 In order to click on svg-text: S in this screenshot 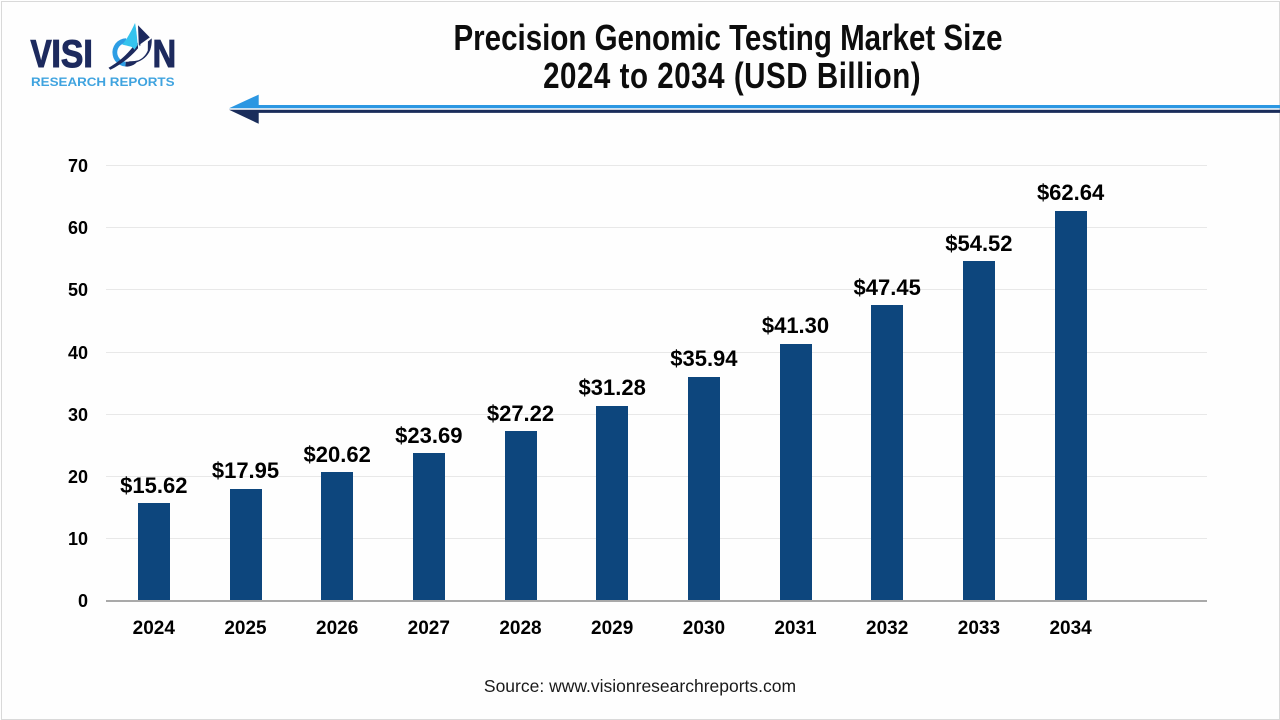, I will do `click(72, 54)`.